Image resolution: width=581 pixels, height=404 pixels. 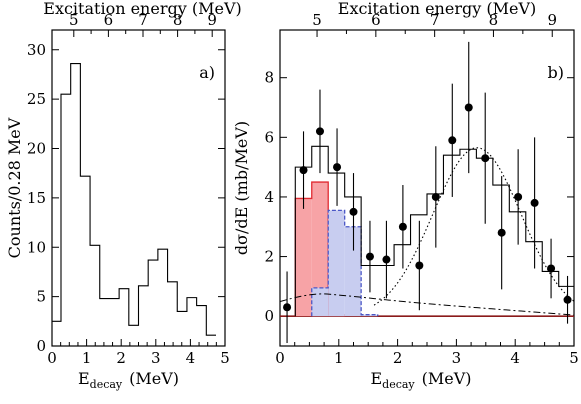 I want to click on y-tick-label: 5, so click(x=41, y=297).